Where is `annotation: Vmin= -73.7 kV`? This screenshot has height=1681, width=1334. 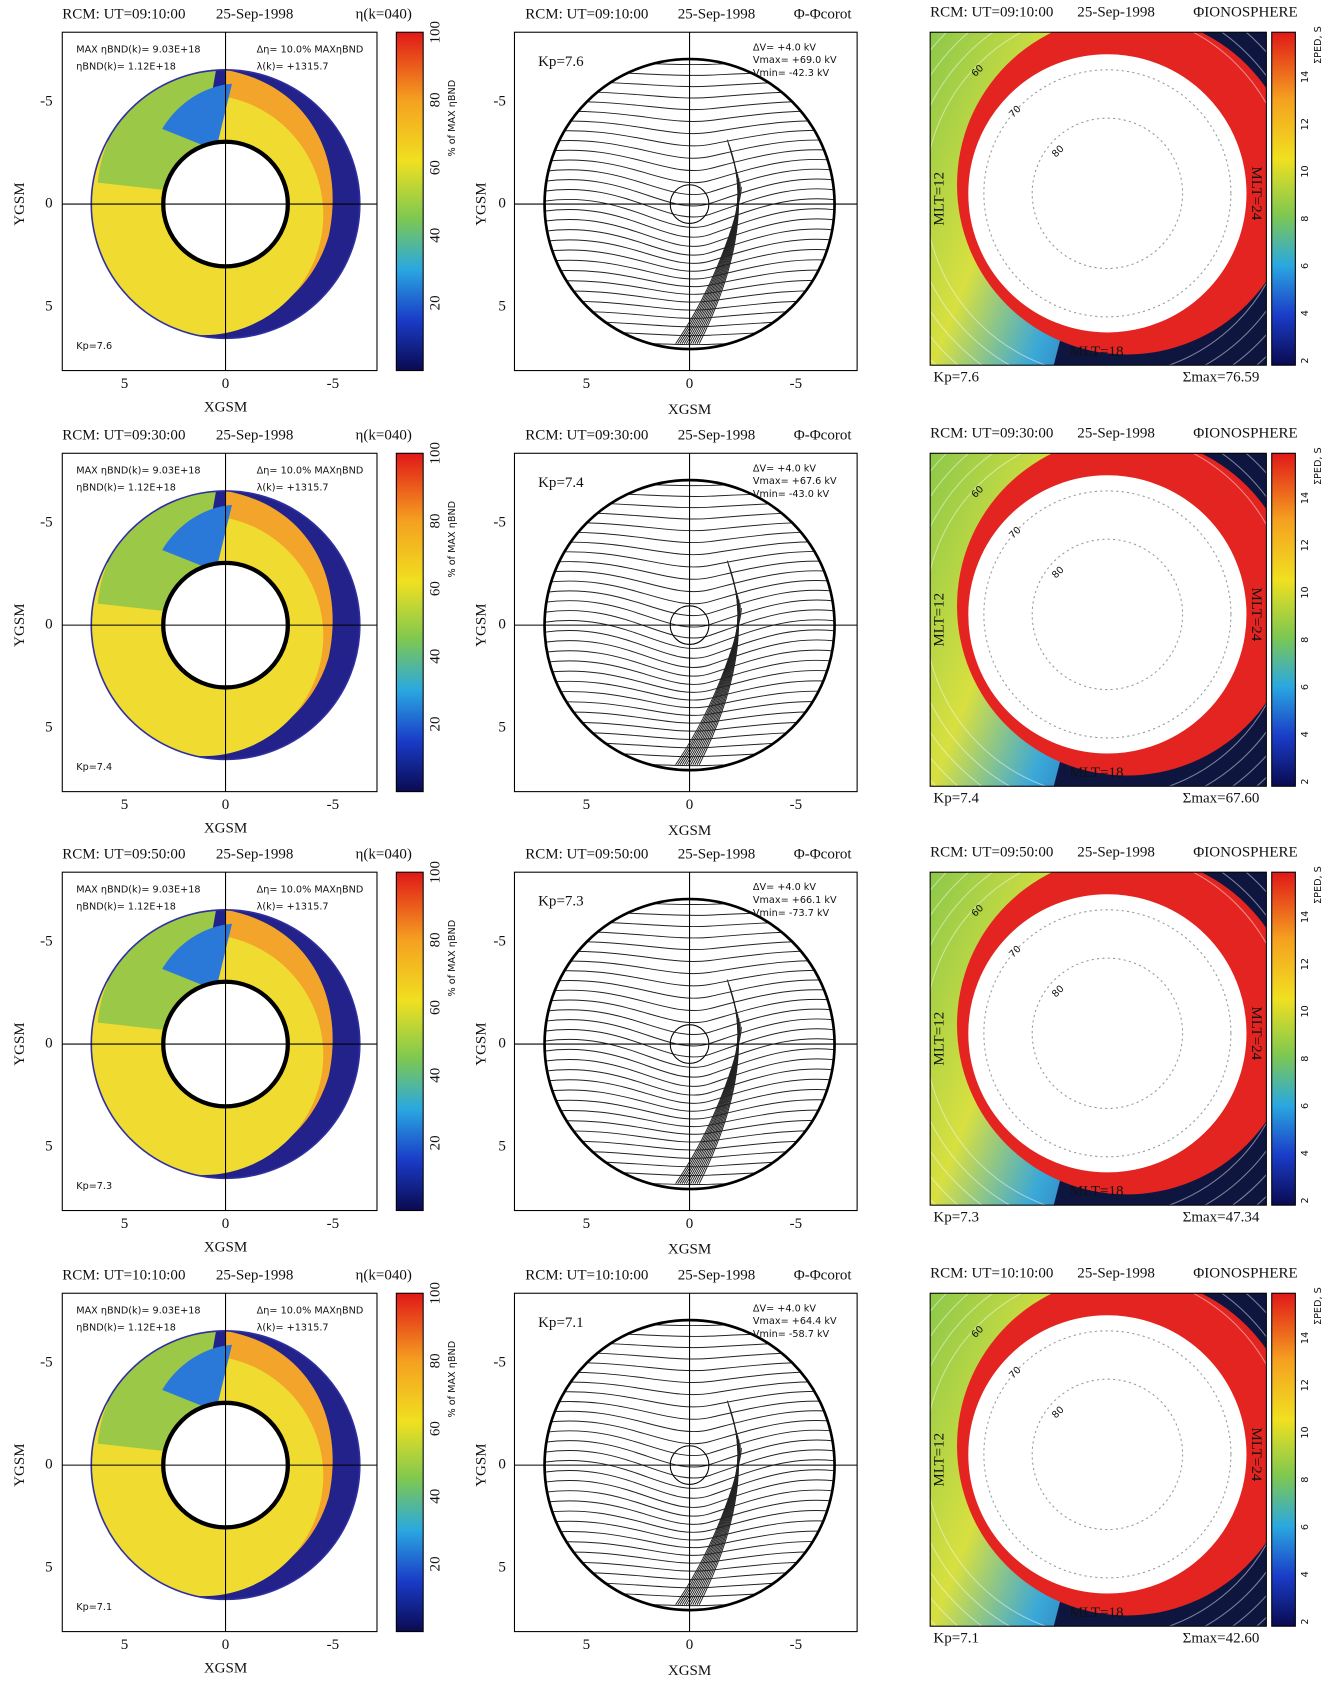
annotation: Vmin= -73.7 kV is located at coordinates (791, 913).